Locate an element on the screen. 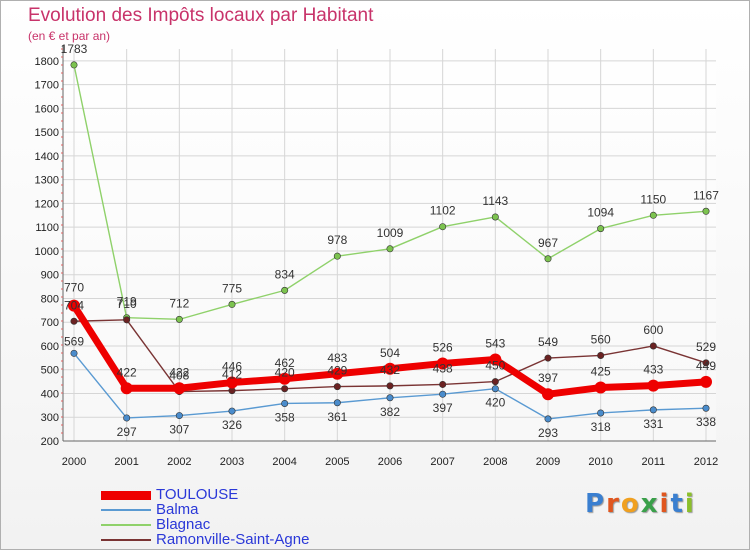 The height and width of the screenshot is (550, 750). data-label: 446 is located at coordinates (232, 367).